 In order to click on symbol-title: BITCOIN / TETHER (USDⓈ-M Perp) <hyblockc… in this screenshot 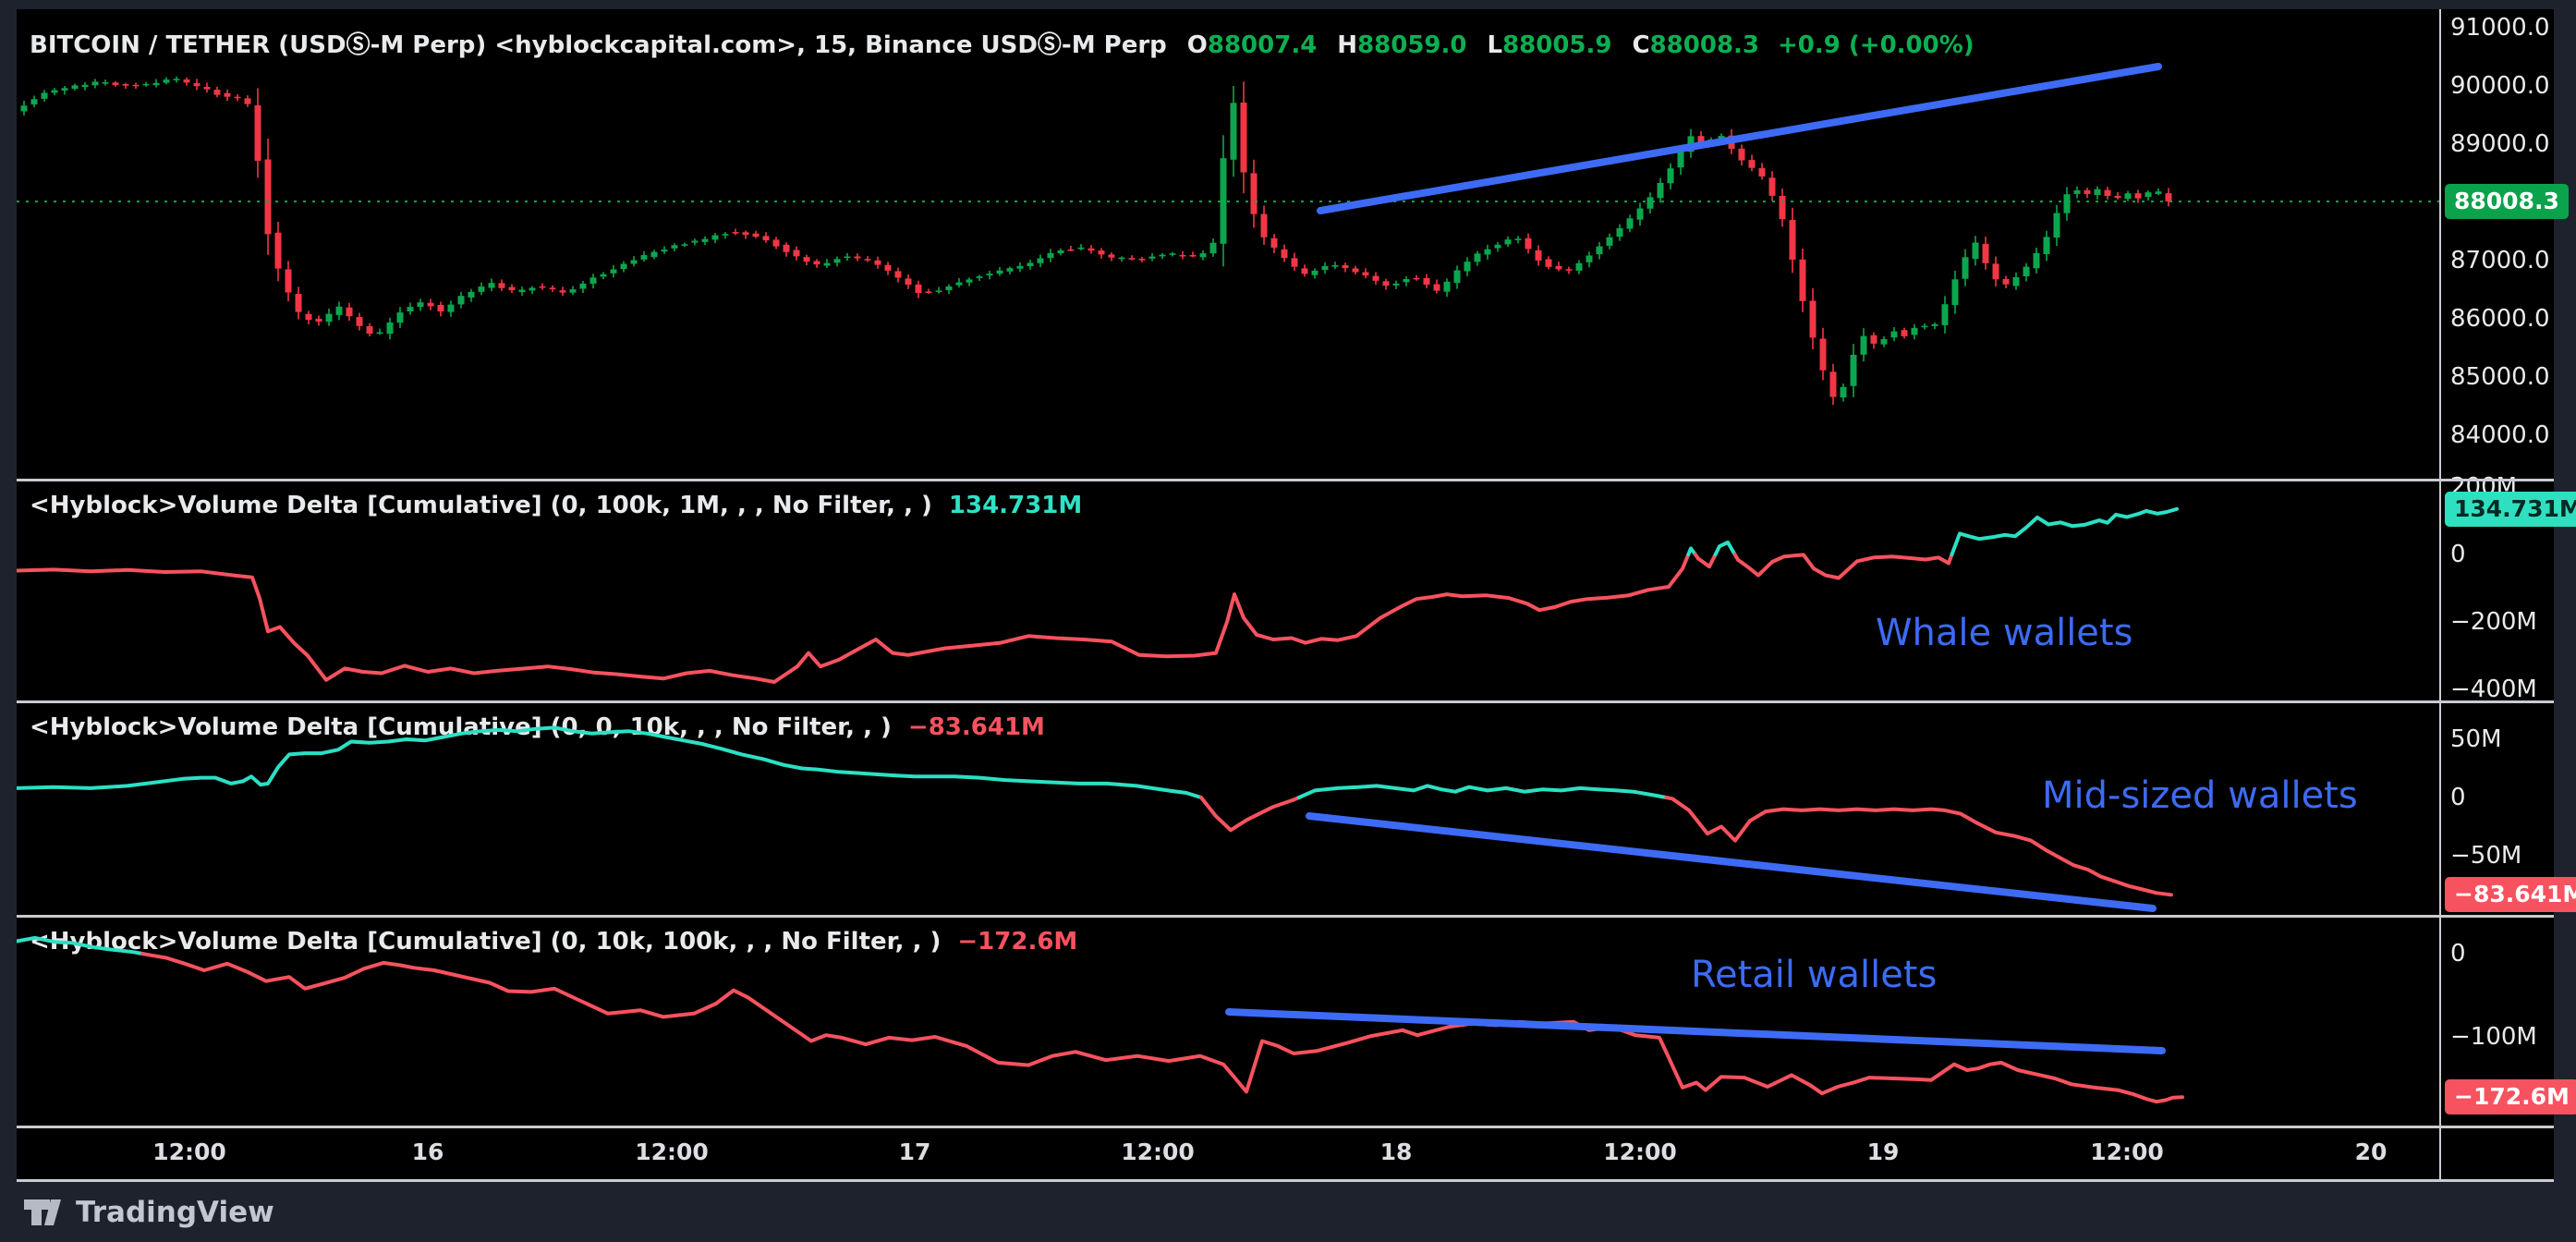, I will do `click(598, 45)`.